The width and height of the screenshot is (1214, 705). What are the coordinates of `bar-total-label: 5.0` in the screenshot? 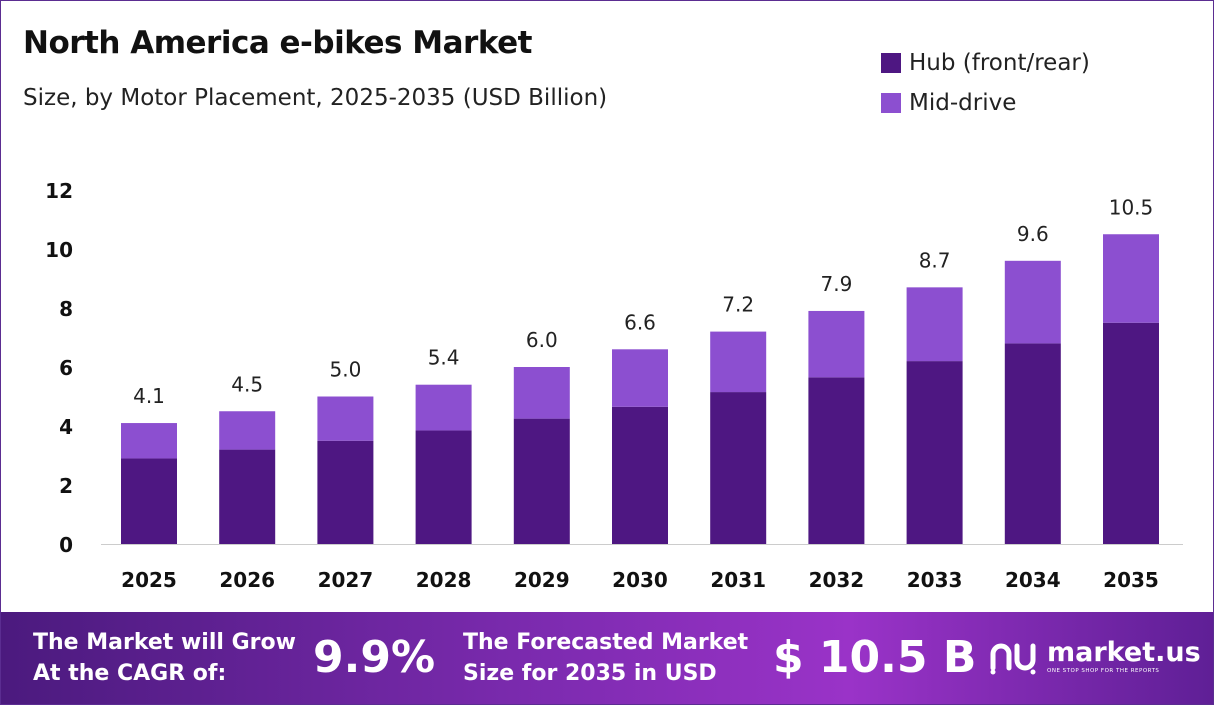 It's located at (345, 370).